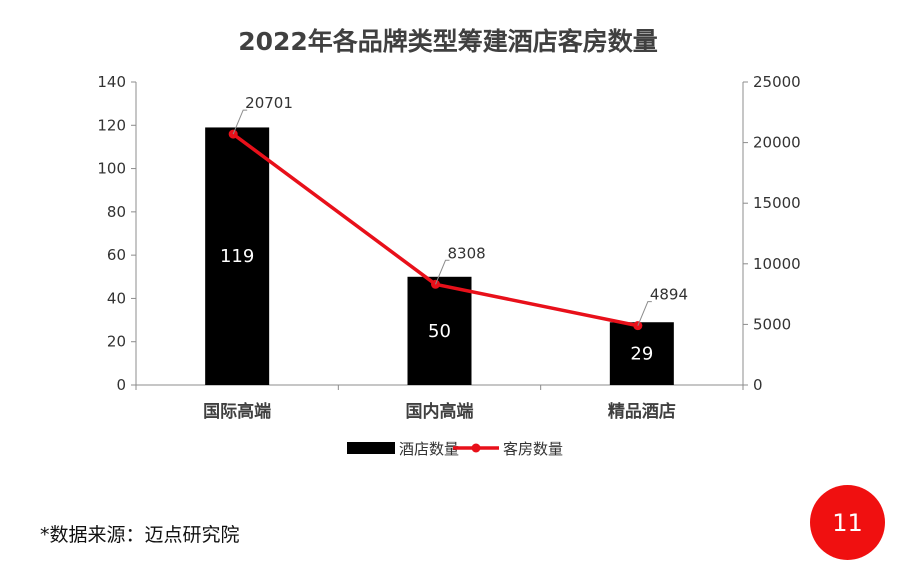 The height and width of the screenshot is (570, 917). What do you see at coordinates (121, 385) in the screenshot?
I see `y-left-tick-label: 0` at bounding box center [121, 385].